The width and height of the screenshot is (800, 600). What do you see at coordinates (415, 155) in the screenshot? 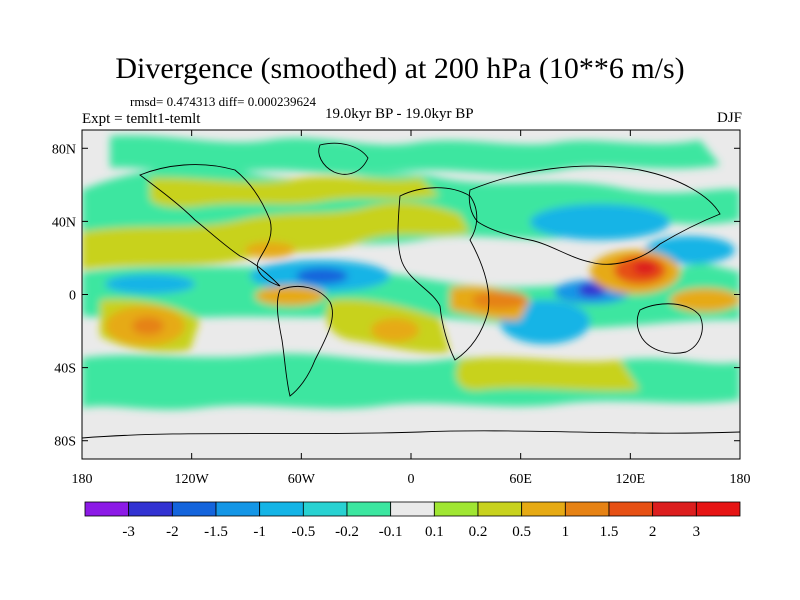
I see `band-arctic` at bounding box center [415, 155].